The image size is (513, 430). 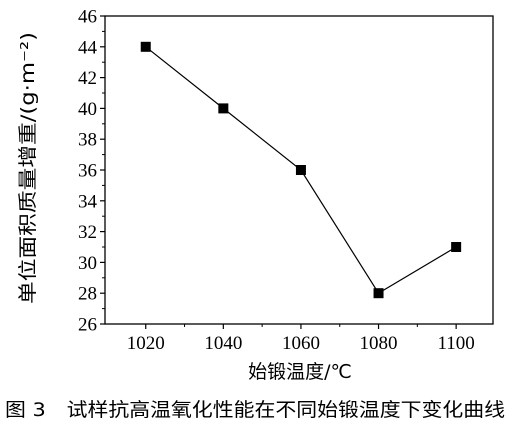 I want to click on y-tick-label: 26, so click(x=87, y=325).